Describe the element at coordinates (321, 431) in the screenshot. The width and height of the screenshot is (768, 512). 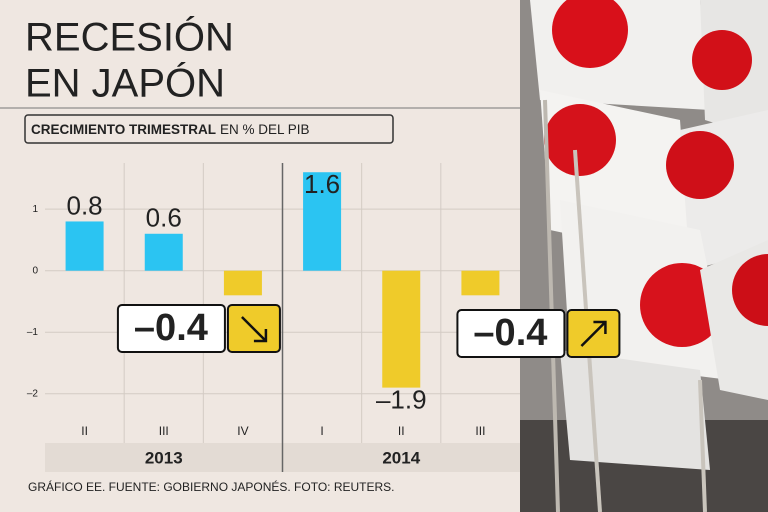
I see `x-tick-label: I` at that location.